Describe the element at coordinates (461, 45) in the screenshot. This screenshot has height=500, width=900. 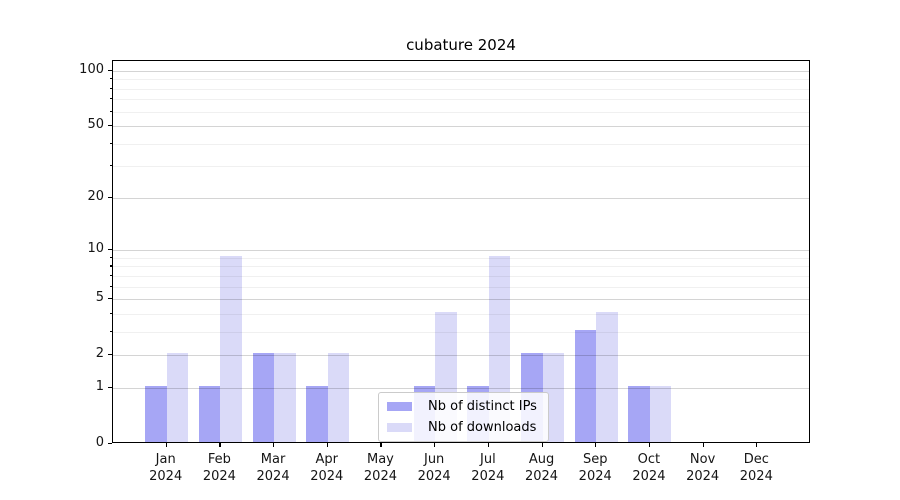
I see `chart-title: cubature 2024` at that location.